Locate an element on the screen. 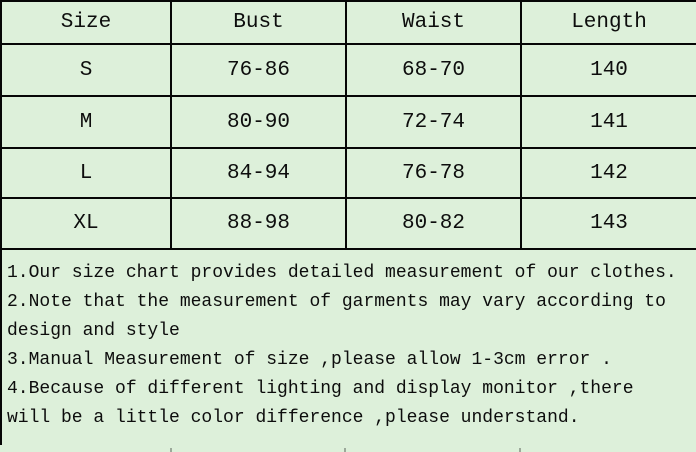 Image resolution: width=696 pixels, height=452 pixels. cell-l-waist: 76-78 is located at coordinates (433, 173).